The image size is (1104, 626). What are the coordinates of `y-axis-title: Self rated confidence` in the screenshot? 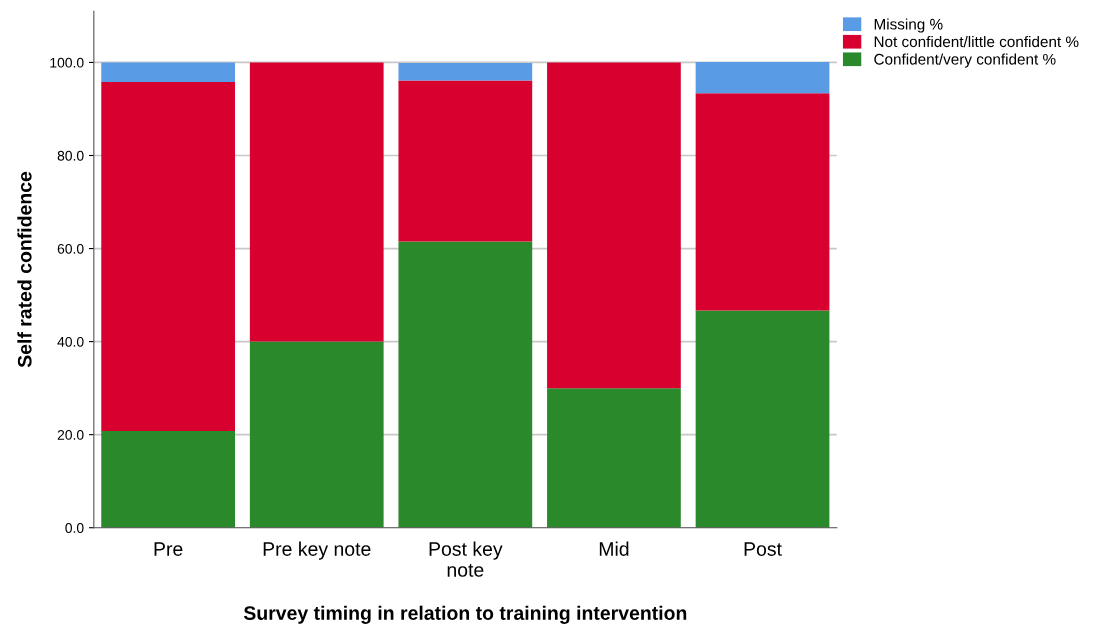 It's located at (24, 269).